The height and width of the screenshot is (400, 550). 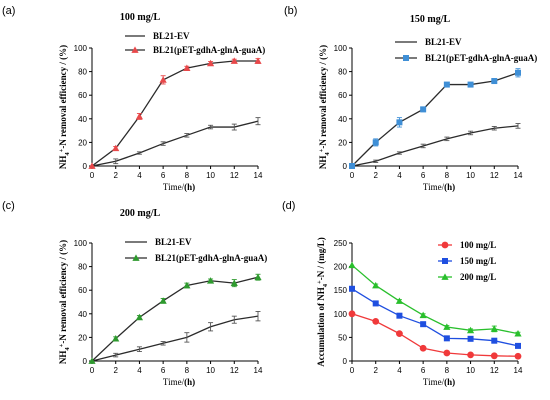 I want to click on series-150-mg-l, so click(x=435, y=317).